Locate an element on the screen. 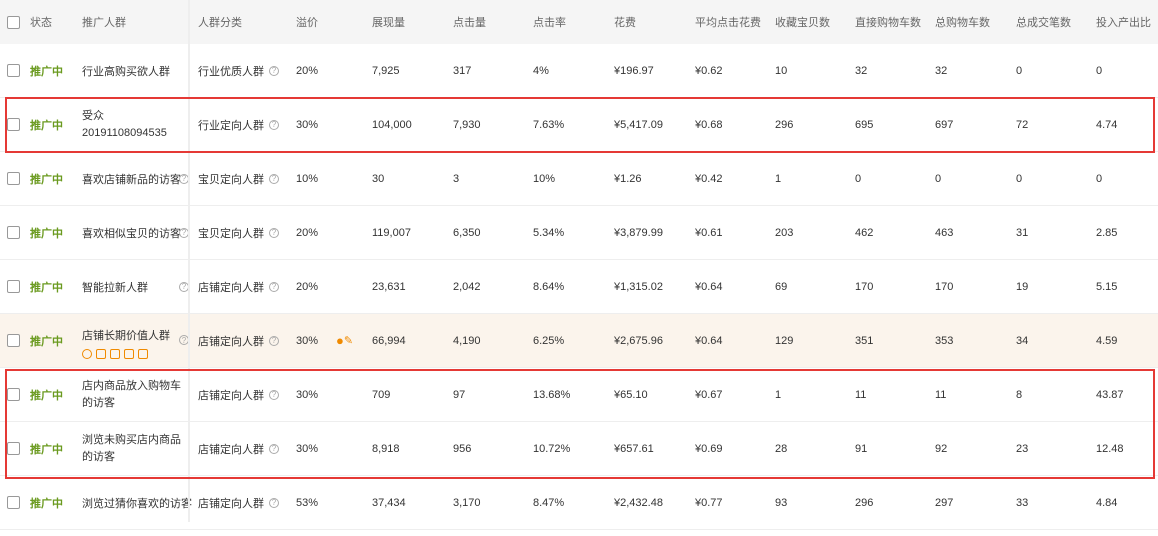  cell-favorites: 203 is located at coordinates (784, 232).